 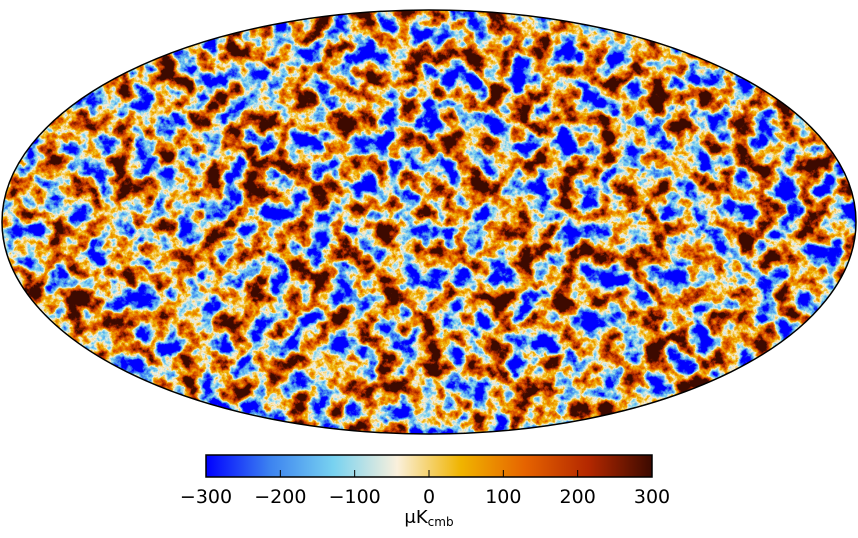 I want to click on colorbar-tick-label: 0, so click(x=429, y=497).